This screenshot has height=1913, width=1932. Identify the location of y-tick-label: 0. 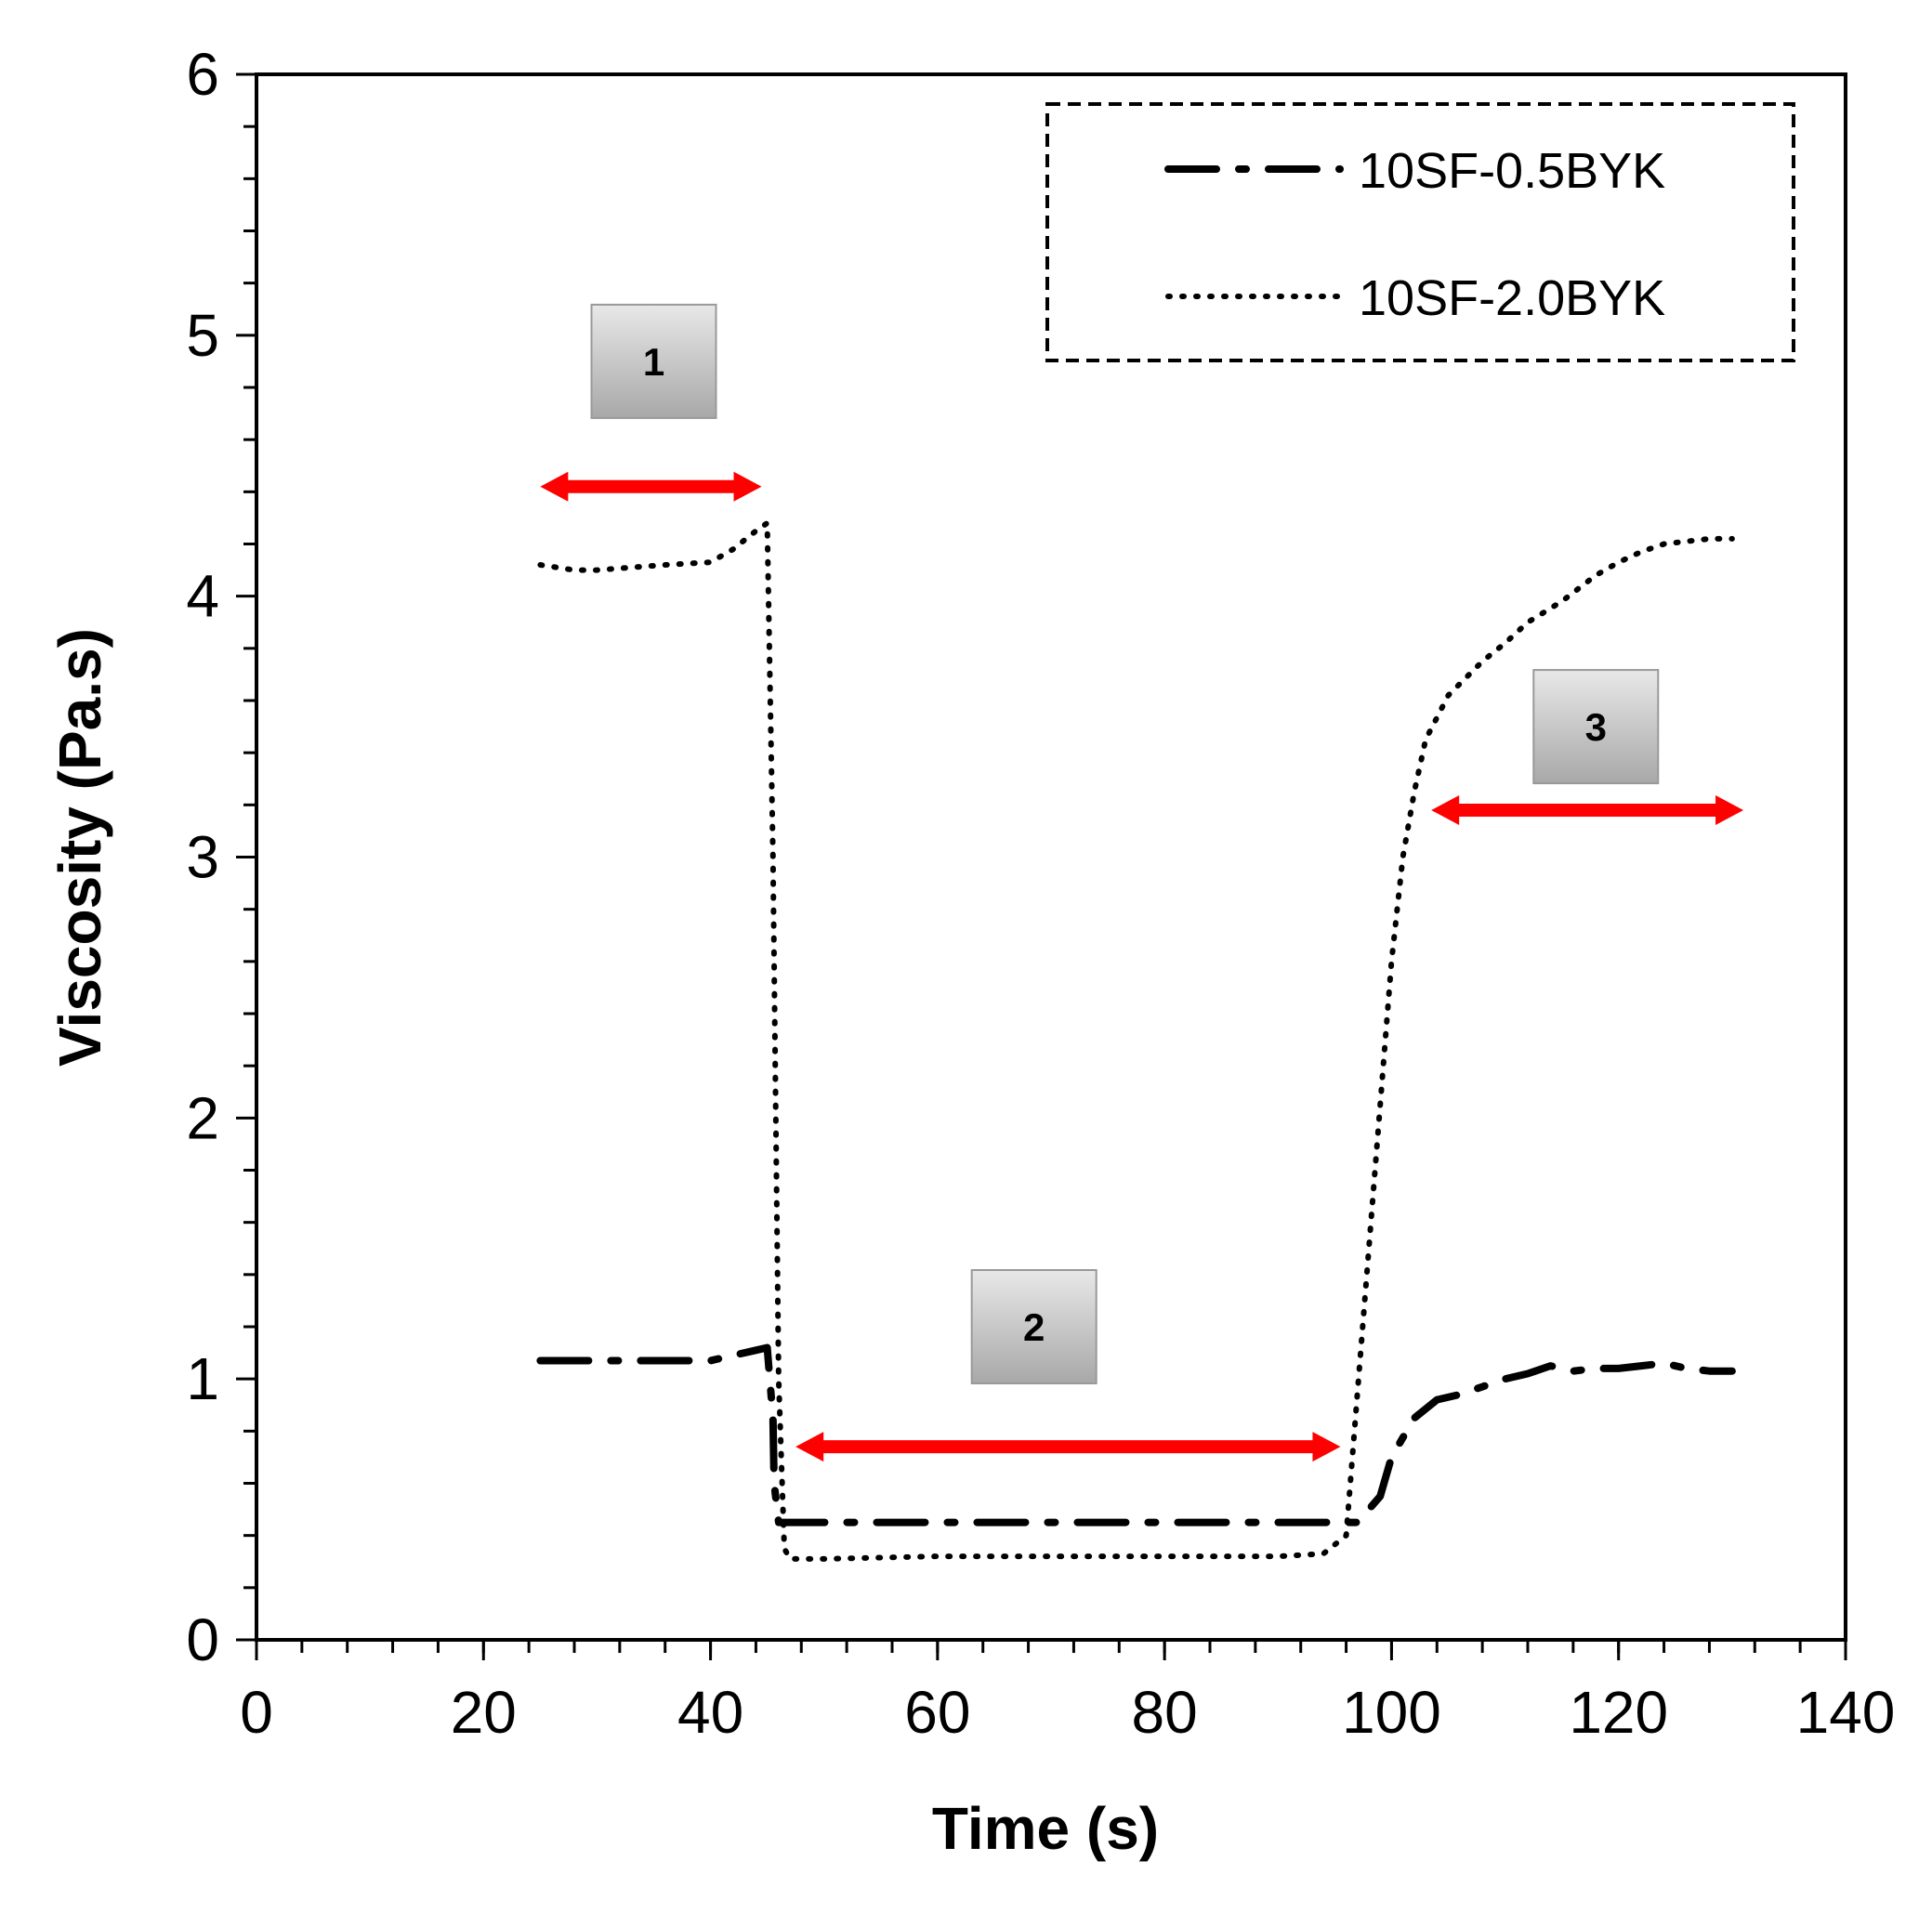
(202, 1639).